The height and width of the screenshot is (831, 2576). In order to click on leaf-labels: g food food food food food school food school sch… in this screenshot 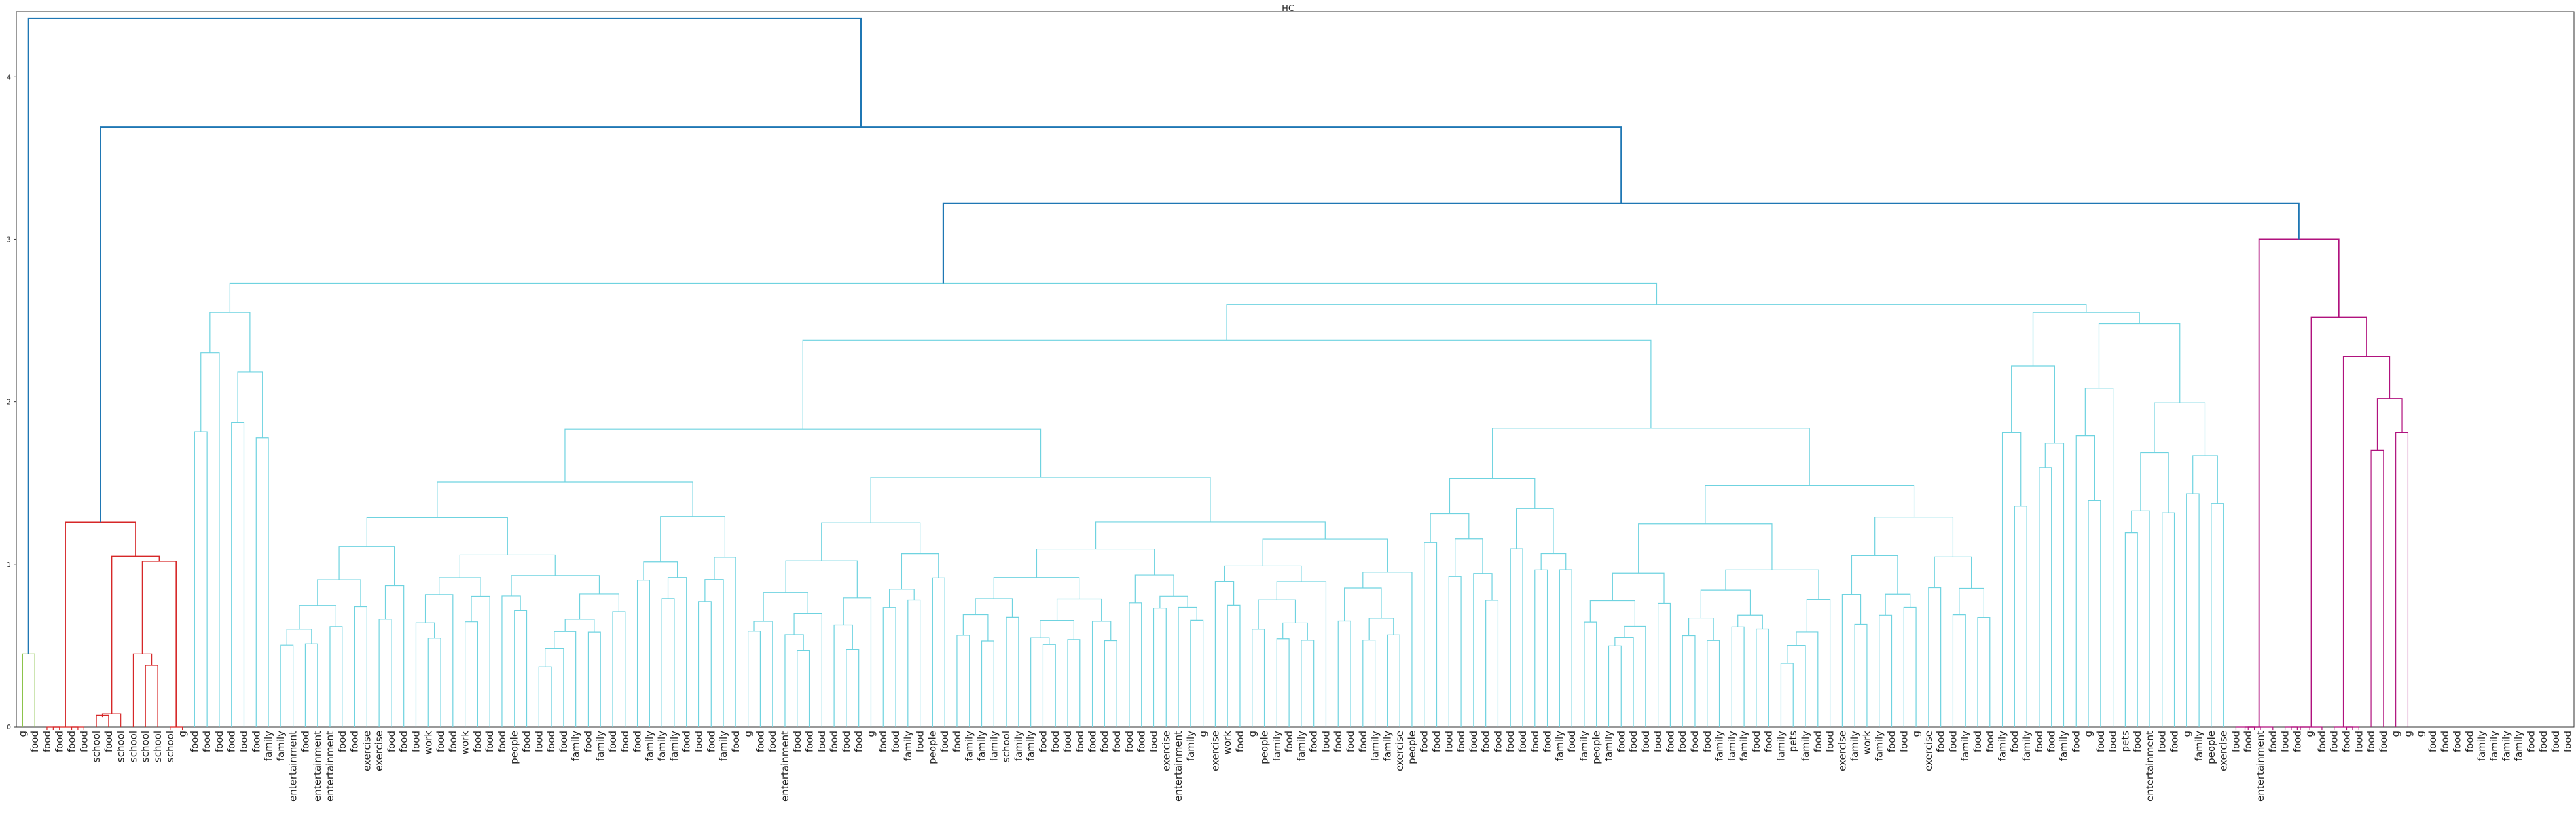, I will do `click(1294, 766)`.